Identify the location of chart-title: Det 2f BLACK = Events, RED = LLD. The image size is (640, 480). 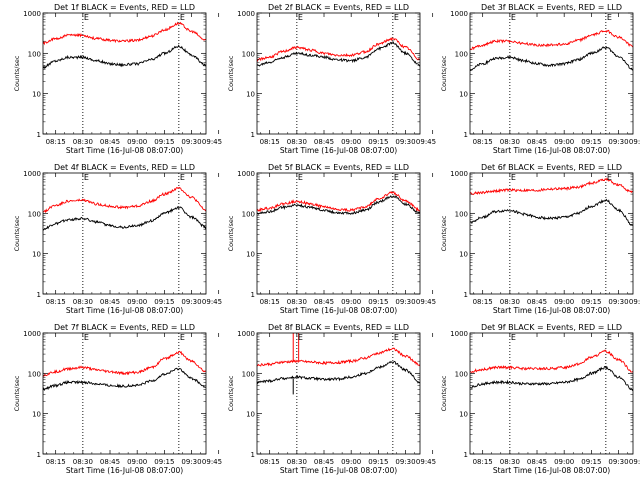
(338, 7).